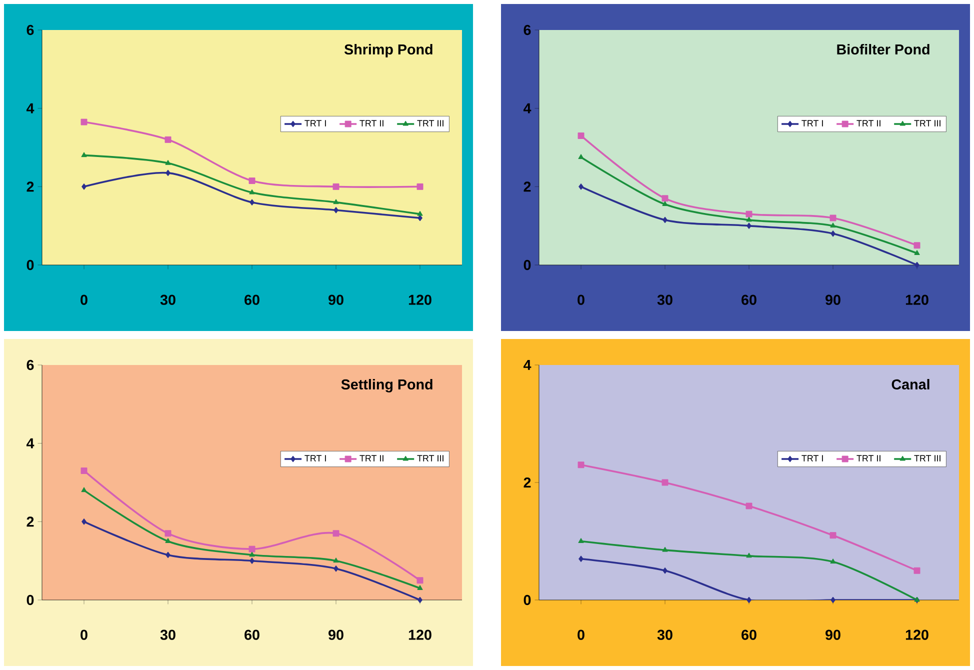  I want to click on text: Settling Pond, so click(386, 385).